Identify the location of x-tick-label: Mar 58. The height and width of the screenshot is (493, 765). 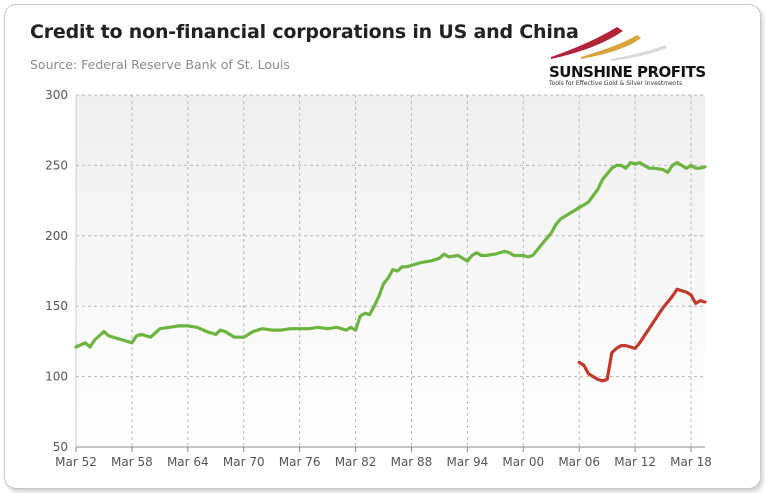
(132, 462).